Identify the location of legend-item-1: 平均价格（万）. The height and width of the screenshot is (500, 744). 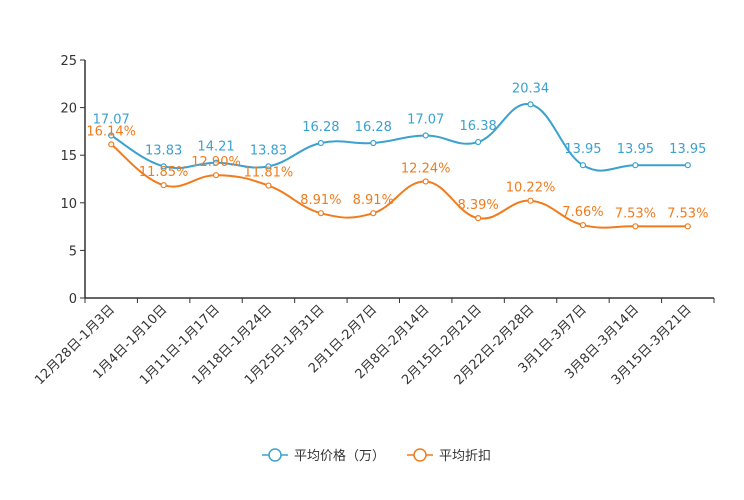
(323, 456).